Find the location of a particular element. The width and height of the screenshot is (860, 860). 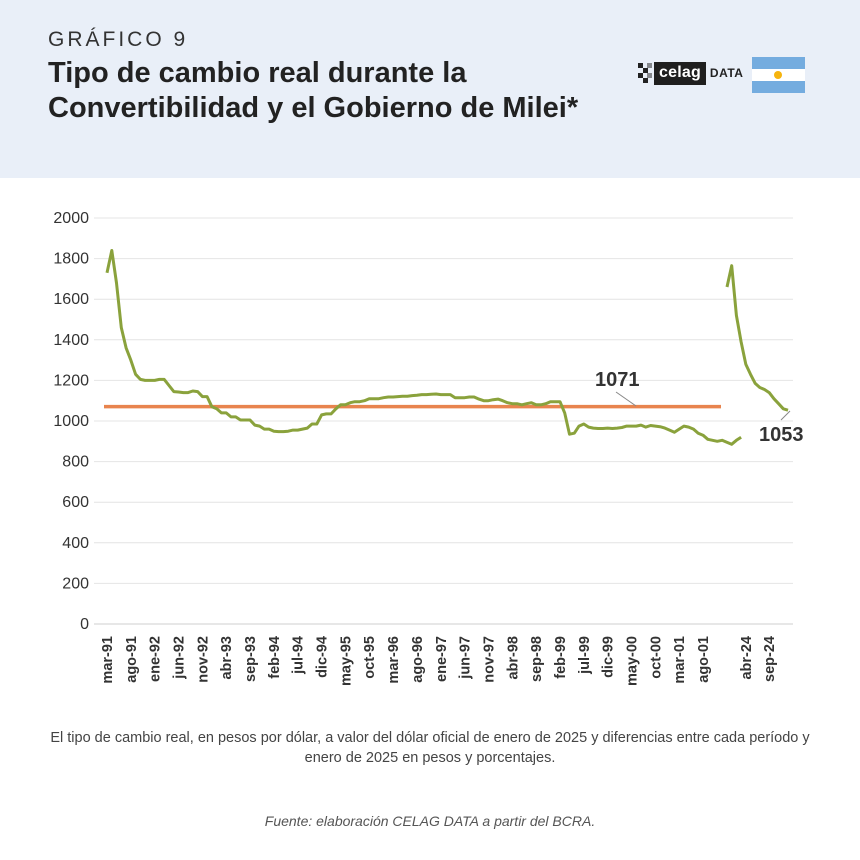

logo-pixel-icon is located at coordinates (645, 73).